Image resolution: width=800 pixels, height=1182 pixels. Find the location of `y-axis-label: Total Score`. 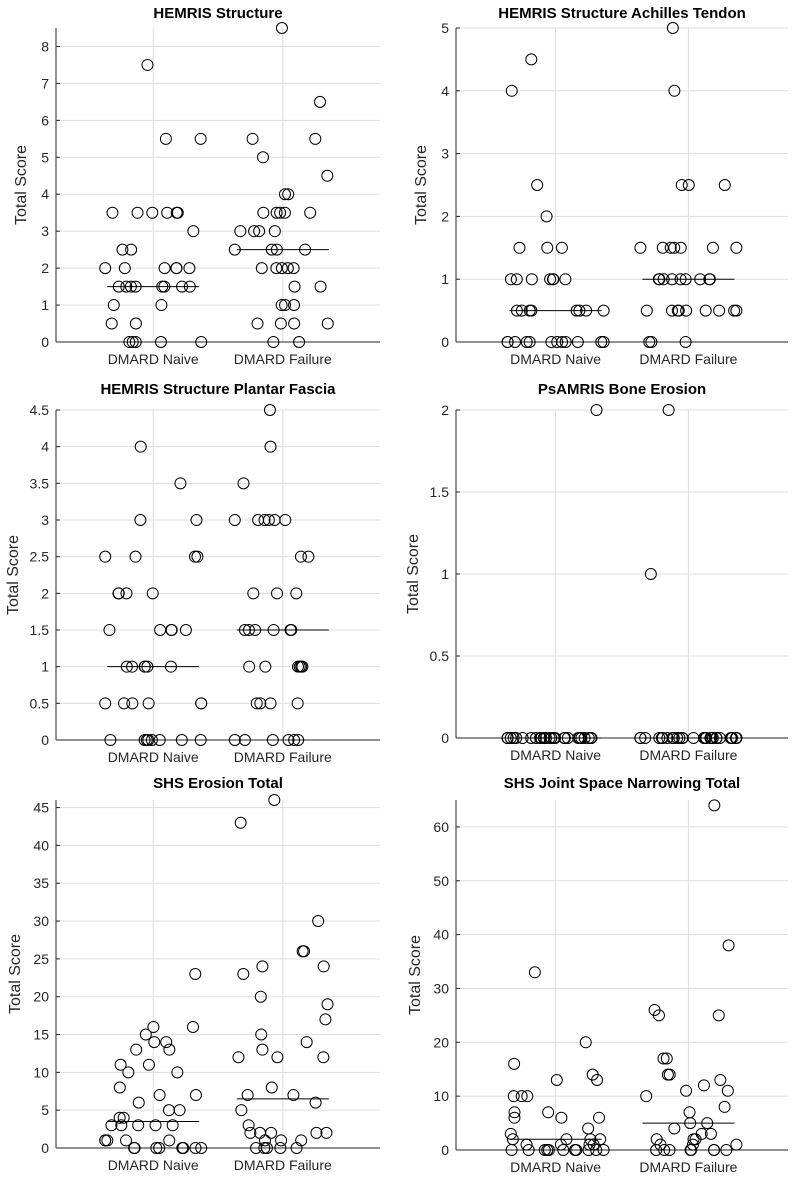

y-axis-label: Total Score is located at coordinates (421, 185).